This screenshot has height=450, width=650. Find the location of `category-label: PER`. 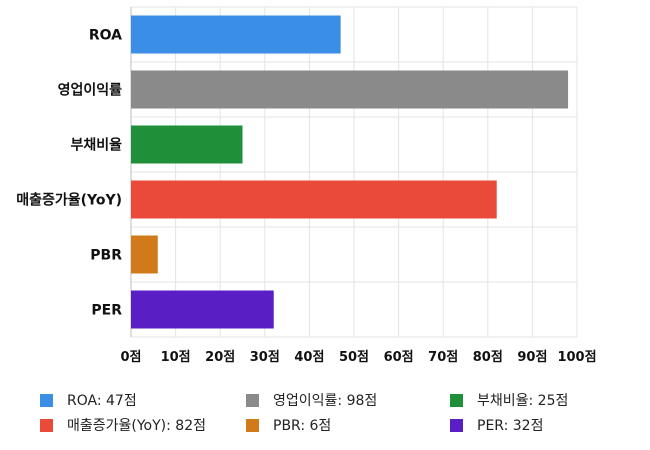

category-label: PER is located at coordinates (106, 311).